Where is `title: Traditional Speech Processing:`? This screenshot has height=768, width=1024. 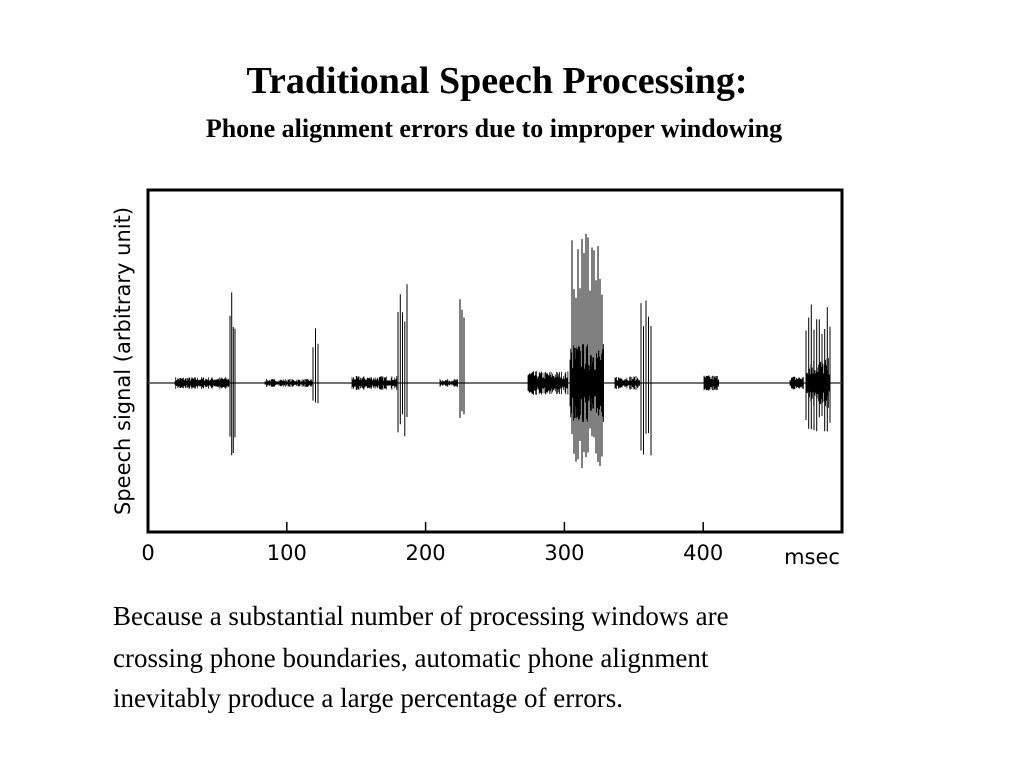
title: Traditional Speech Processing: is located at coordinates (496, 81).